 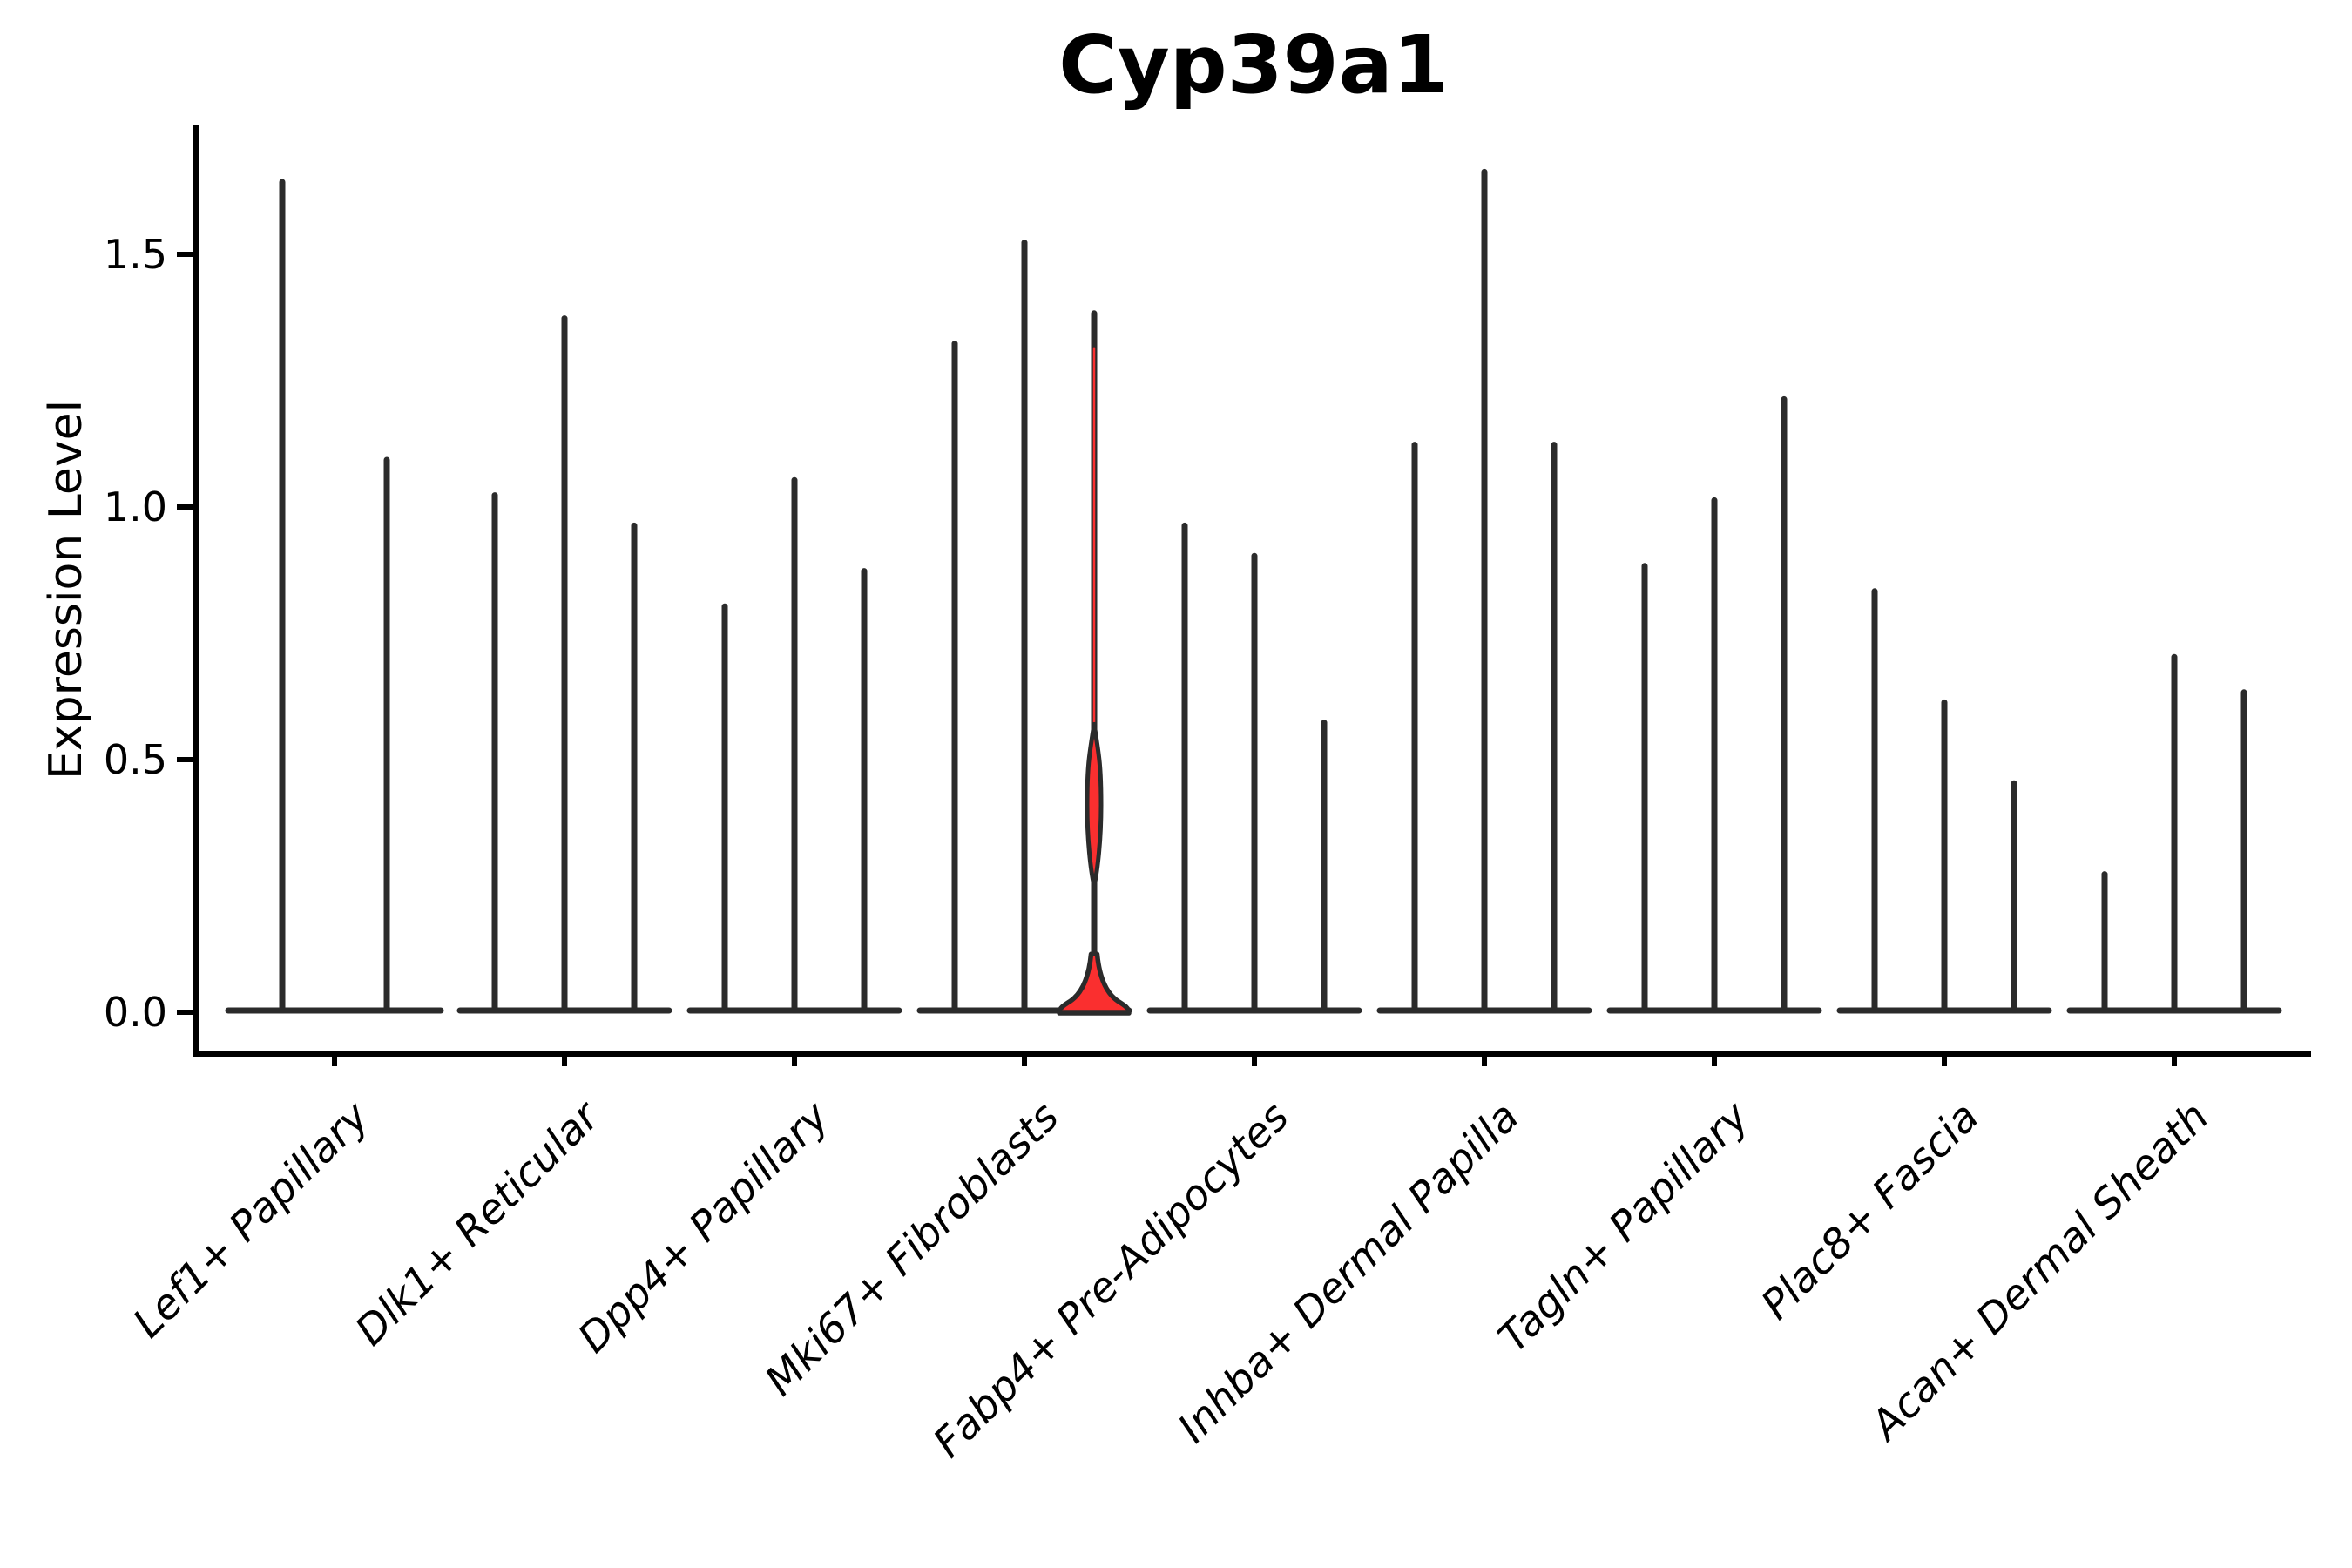 What do you see at coordinates (1625, 1227) in the screenshot?
I see `x-tick-label: Tagln+ Papillary` at bounding box center [1625, 1227].